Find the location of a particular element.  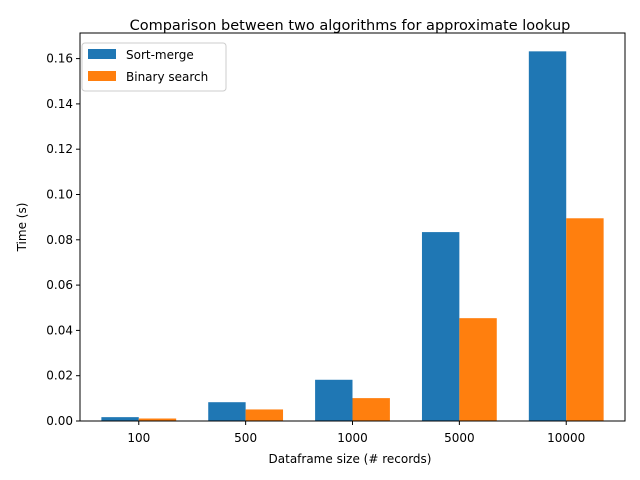

y-tick-label: 0.10 is located at coordinates (59, 194).